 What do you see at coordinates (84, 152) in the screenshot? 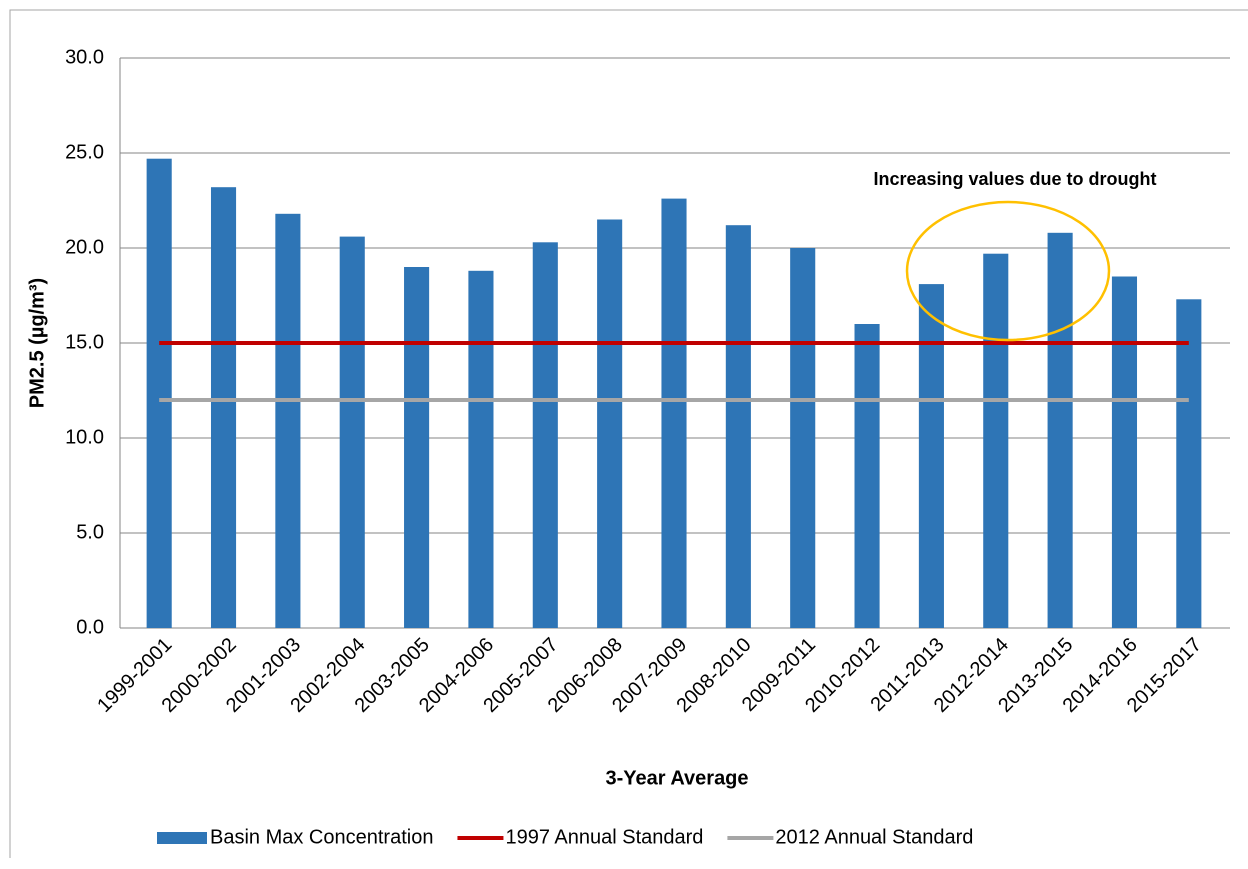
I see `y-tick-label: 25.0` at bounding box center [84, 152].